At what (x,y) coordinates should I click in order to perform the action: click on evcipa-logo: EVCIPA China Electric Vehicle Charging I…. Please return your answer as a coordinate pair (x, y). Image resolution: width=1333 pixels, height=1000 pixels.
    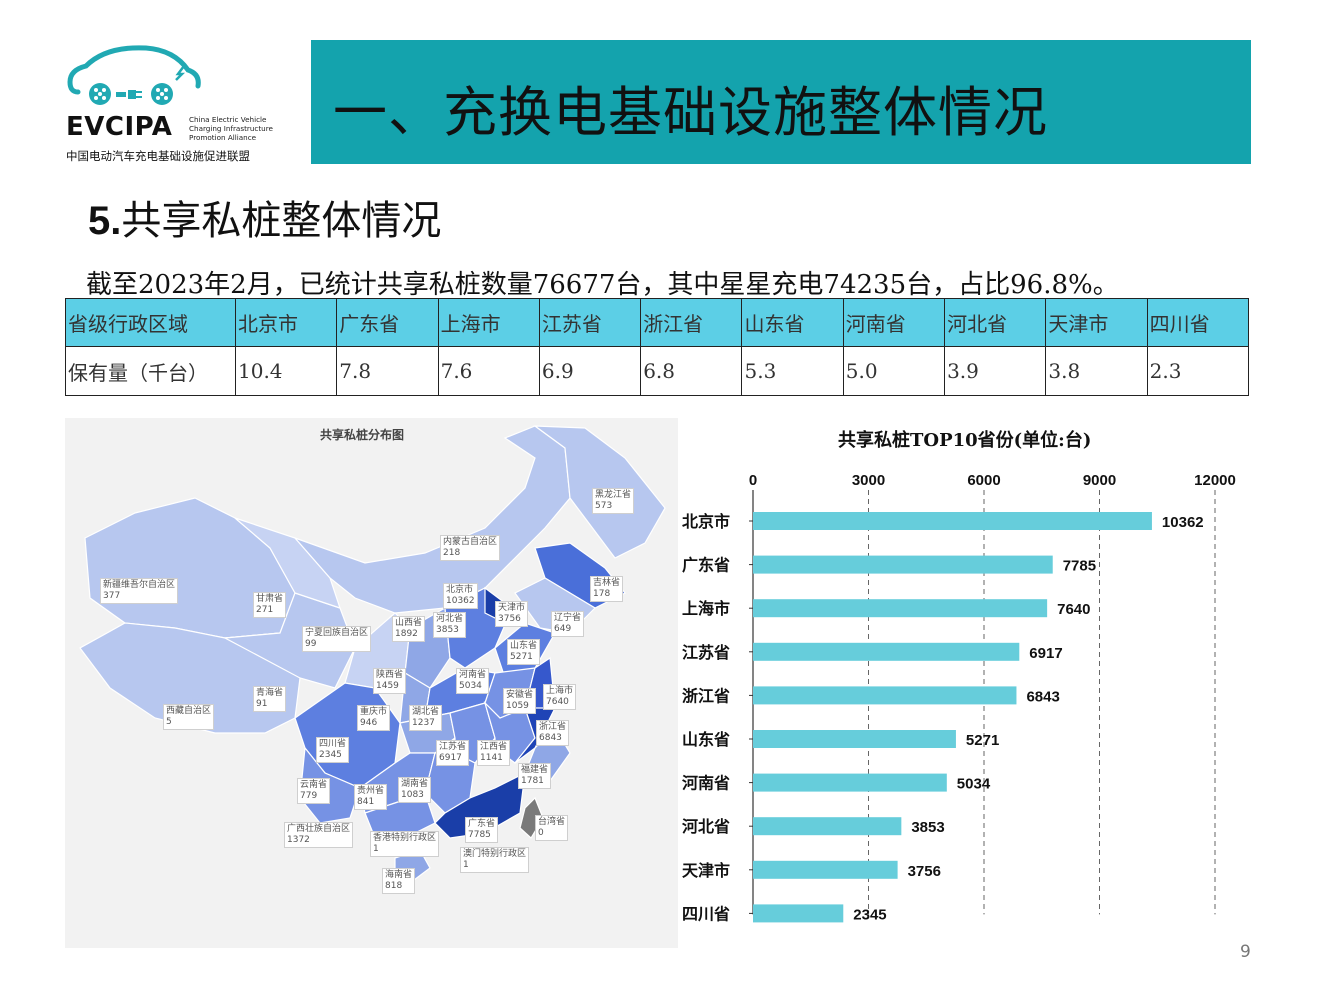
    Looking at the image, I should click on (169, 102).